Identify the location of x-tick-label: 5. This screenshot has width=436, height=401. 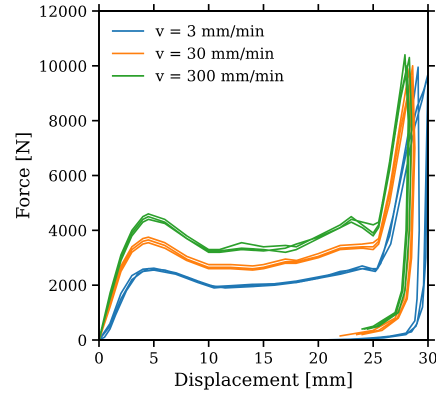
(154, 358).